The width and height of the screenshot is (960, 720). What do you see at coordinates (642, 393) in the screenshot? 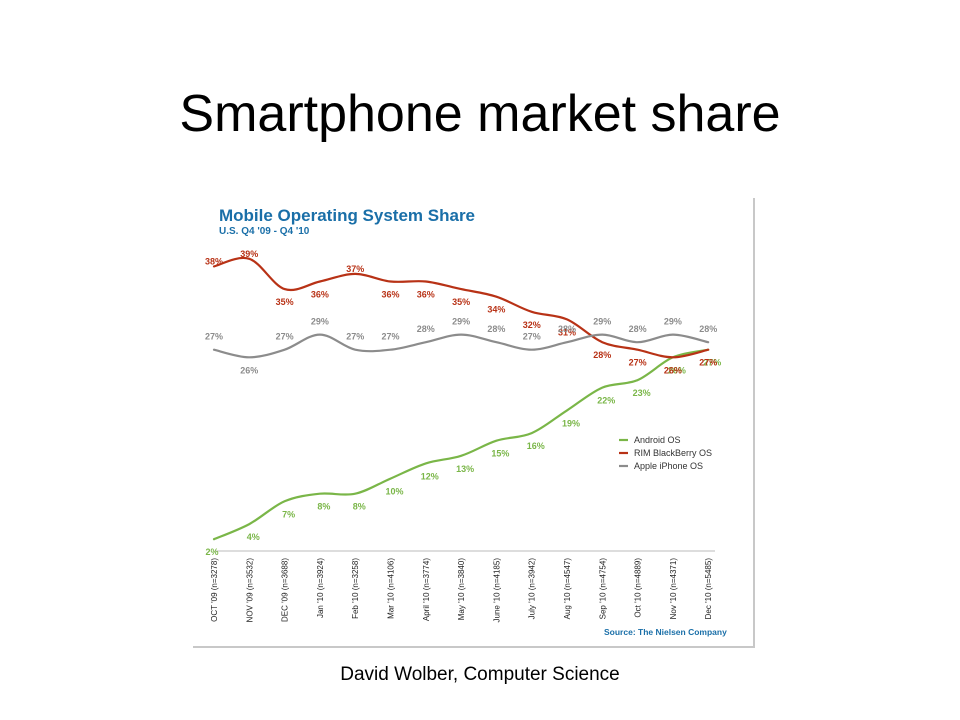
I see `data-label-android-os: 23%` at bounding box center [642, 393].